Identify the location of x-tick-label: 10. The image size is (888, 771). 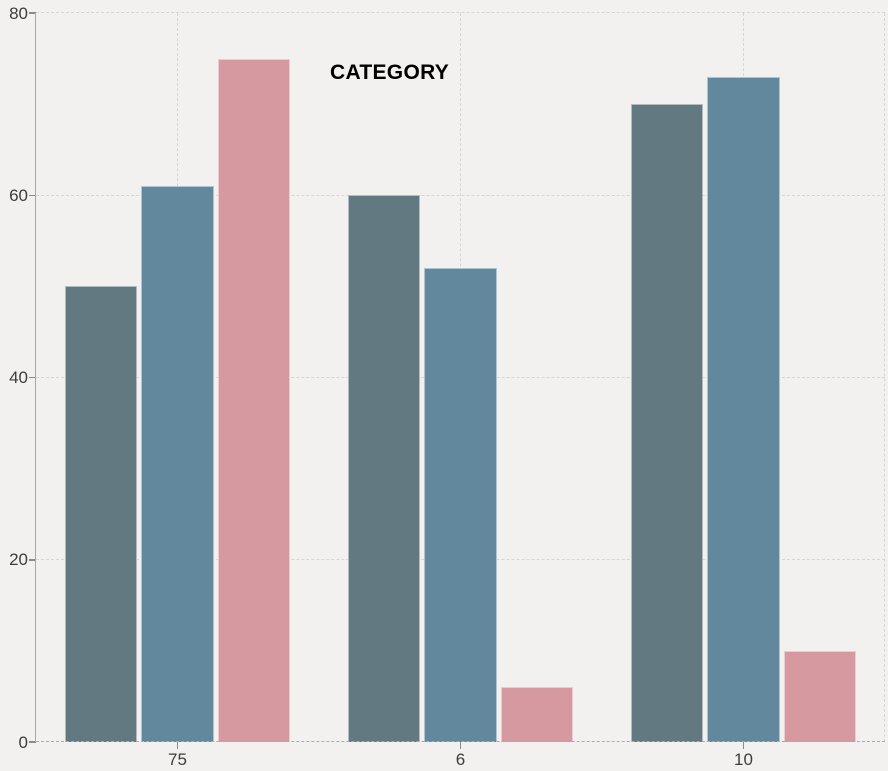
(743, 759).